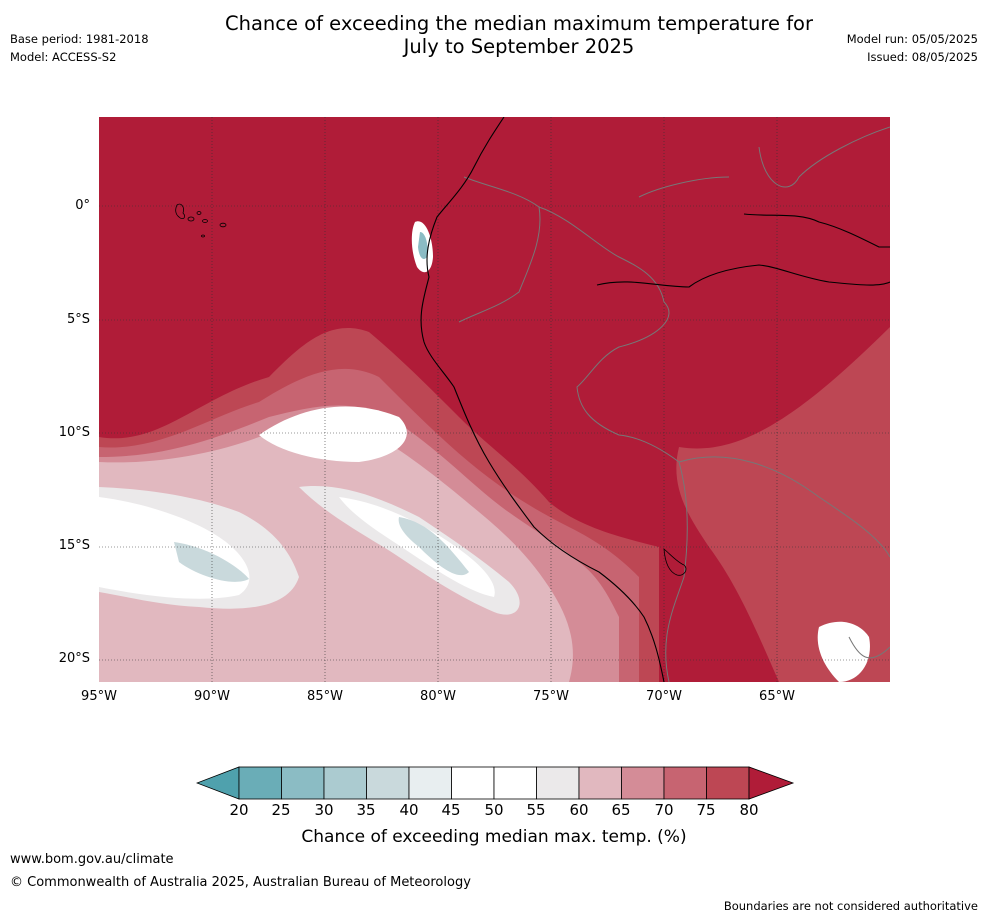  Describe the element at coordinates (74, 545) in the screenshot. I see `lat-label: 15°S` at that location.